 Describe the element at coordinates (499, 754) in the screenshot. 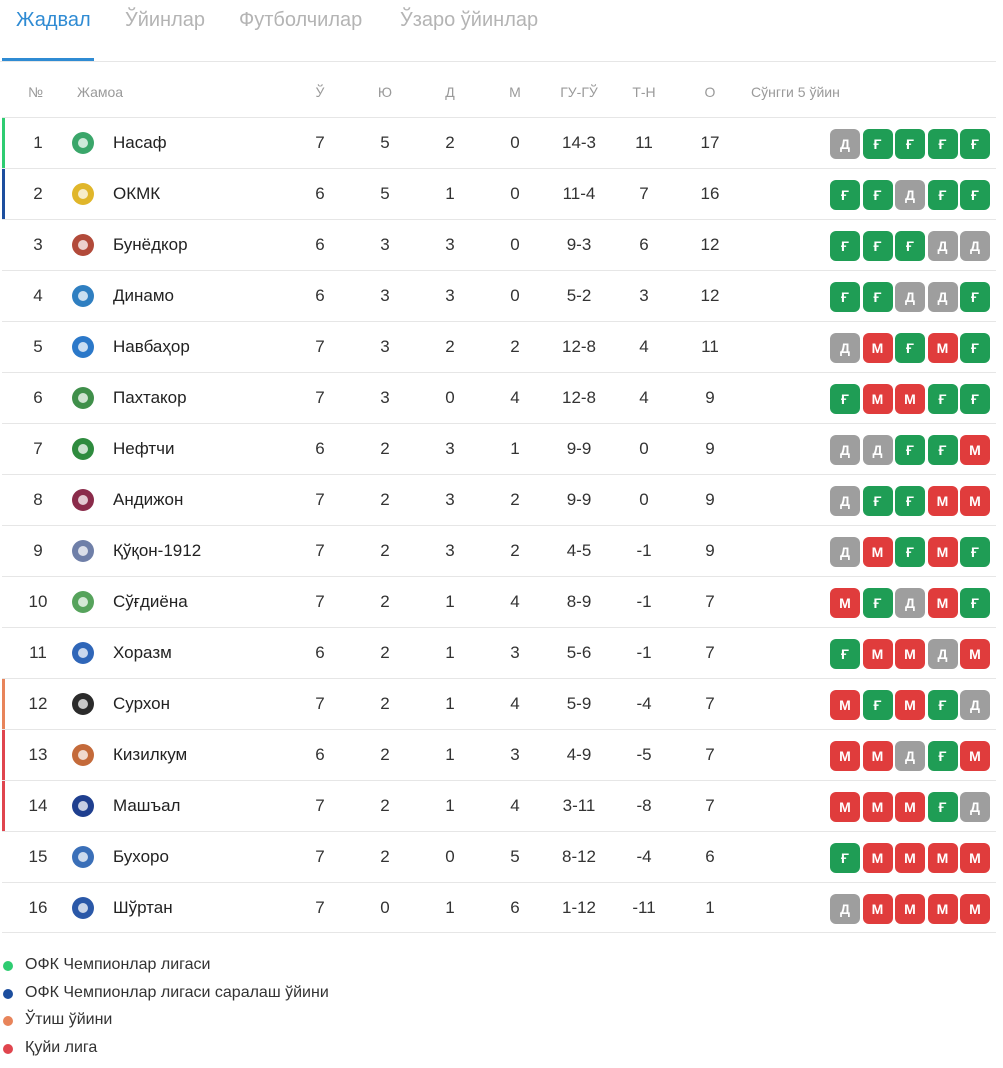

I see `table-row: 13 6 2 1 3 4-9 -5 7 Кизилкум М М Д Ғ М` at that location.